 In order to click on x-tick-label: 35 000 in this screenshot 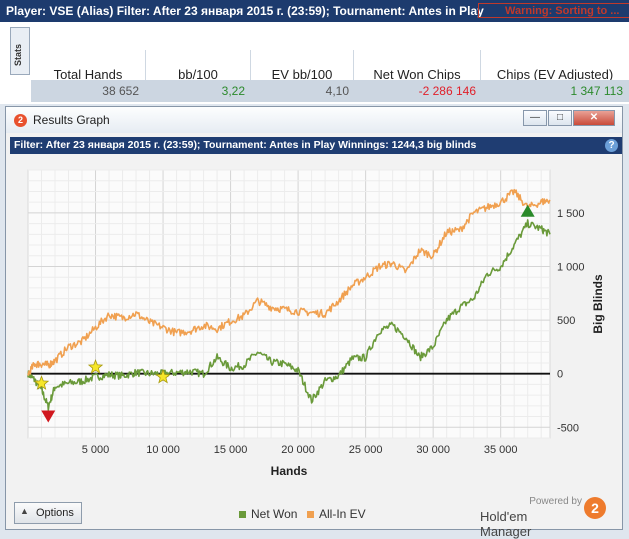, I will do `click(501, 450)`.